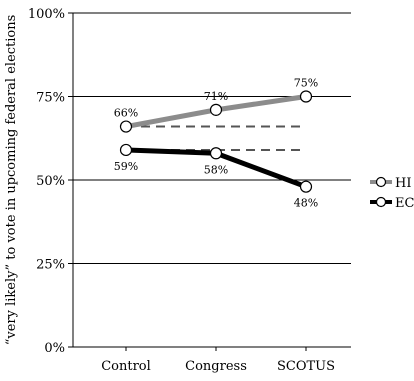  Describe the element at coordinates (54, 348) in the screenshot. I see `y-tick-label: 0%` at that location.